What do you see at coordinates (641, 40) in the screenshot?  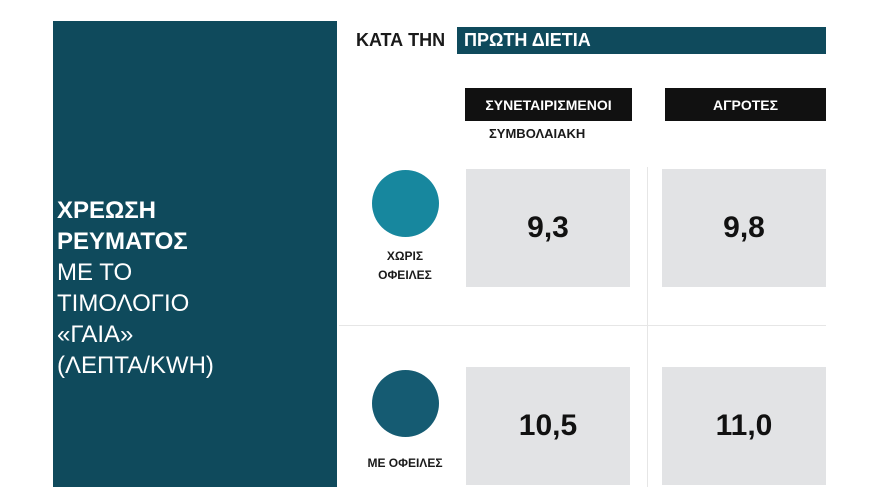 I see `header-bar: ΠΡΩΤΗ ΔΙΕΤΙΑ` at bounding box center [641, 40].